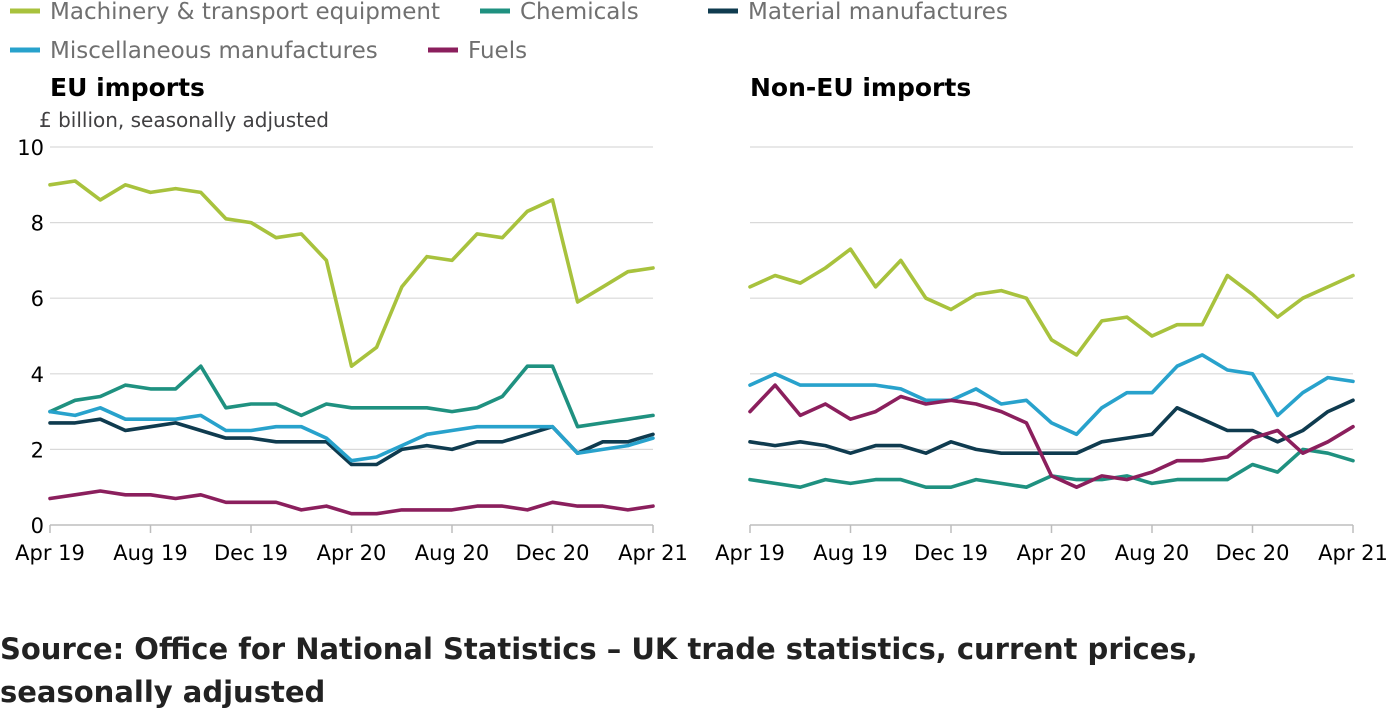  Describe the element at coordinates (860, 87) in the screenshot. I see `non-eu-imports-title: Non-EU imports` at that location.